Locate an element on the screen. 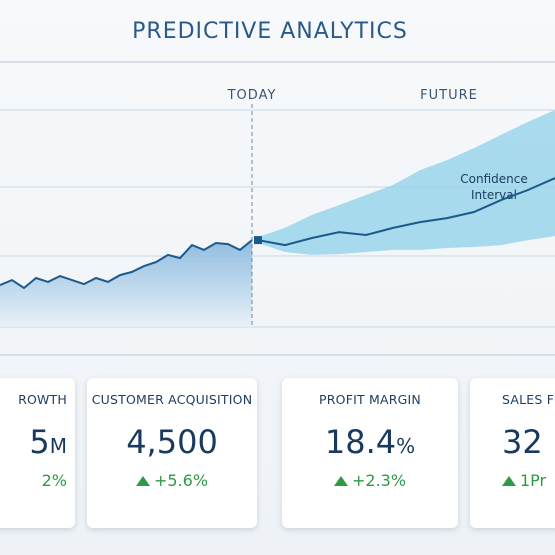 The height and width of the screenshot is (555, 555). kpi-change: +5.6% is located at coordinates (181, 480).